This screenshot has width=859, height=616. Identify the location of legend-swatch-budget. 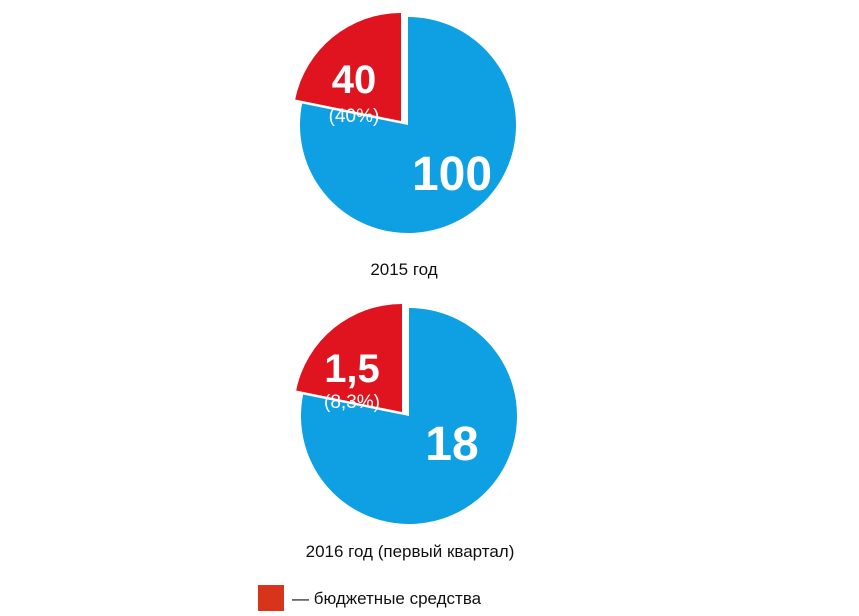
(271, 598).